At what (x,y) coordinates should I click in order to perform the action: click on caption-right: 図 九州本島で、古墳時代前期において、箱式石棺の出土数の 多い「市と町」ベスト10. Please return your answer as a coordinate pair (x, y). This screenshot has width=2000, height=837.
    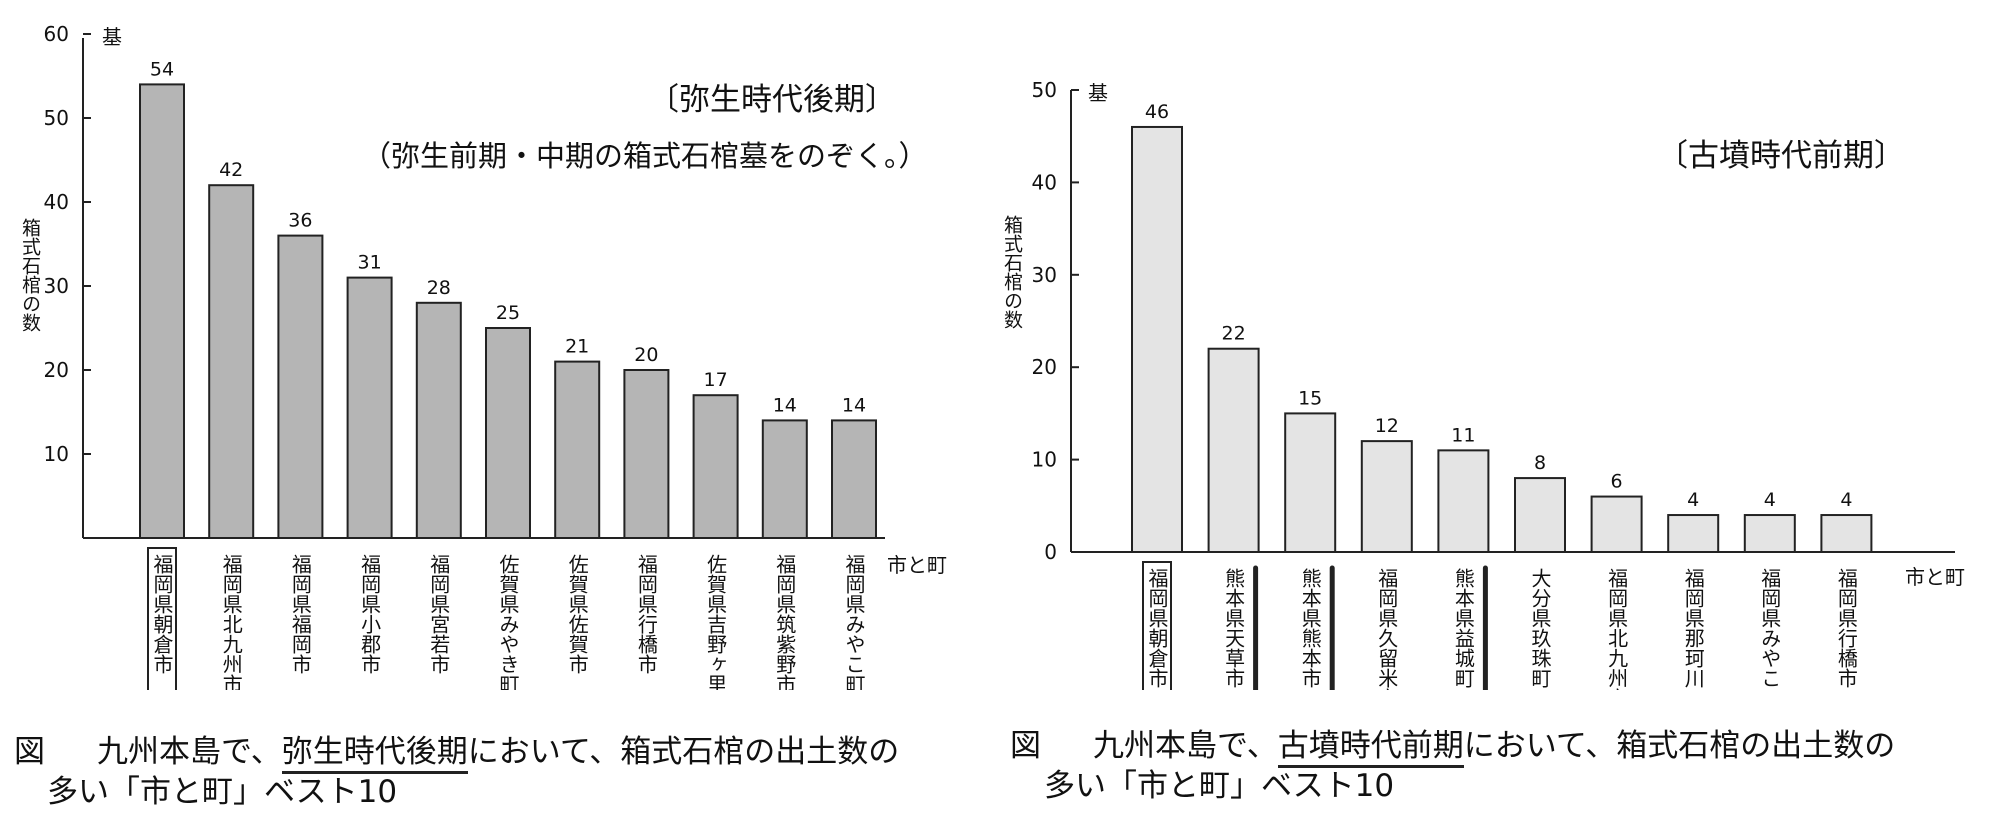
    Looking at the image, I should click on (1452, 766).